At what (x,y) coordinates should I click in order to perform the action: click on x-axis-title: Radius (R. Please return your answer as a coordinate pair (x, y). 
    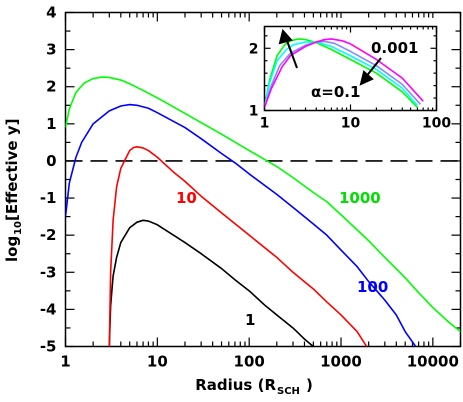
    Looking at the image, I should click on (235, 385).